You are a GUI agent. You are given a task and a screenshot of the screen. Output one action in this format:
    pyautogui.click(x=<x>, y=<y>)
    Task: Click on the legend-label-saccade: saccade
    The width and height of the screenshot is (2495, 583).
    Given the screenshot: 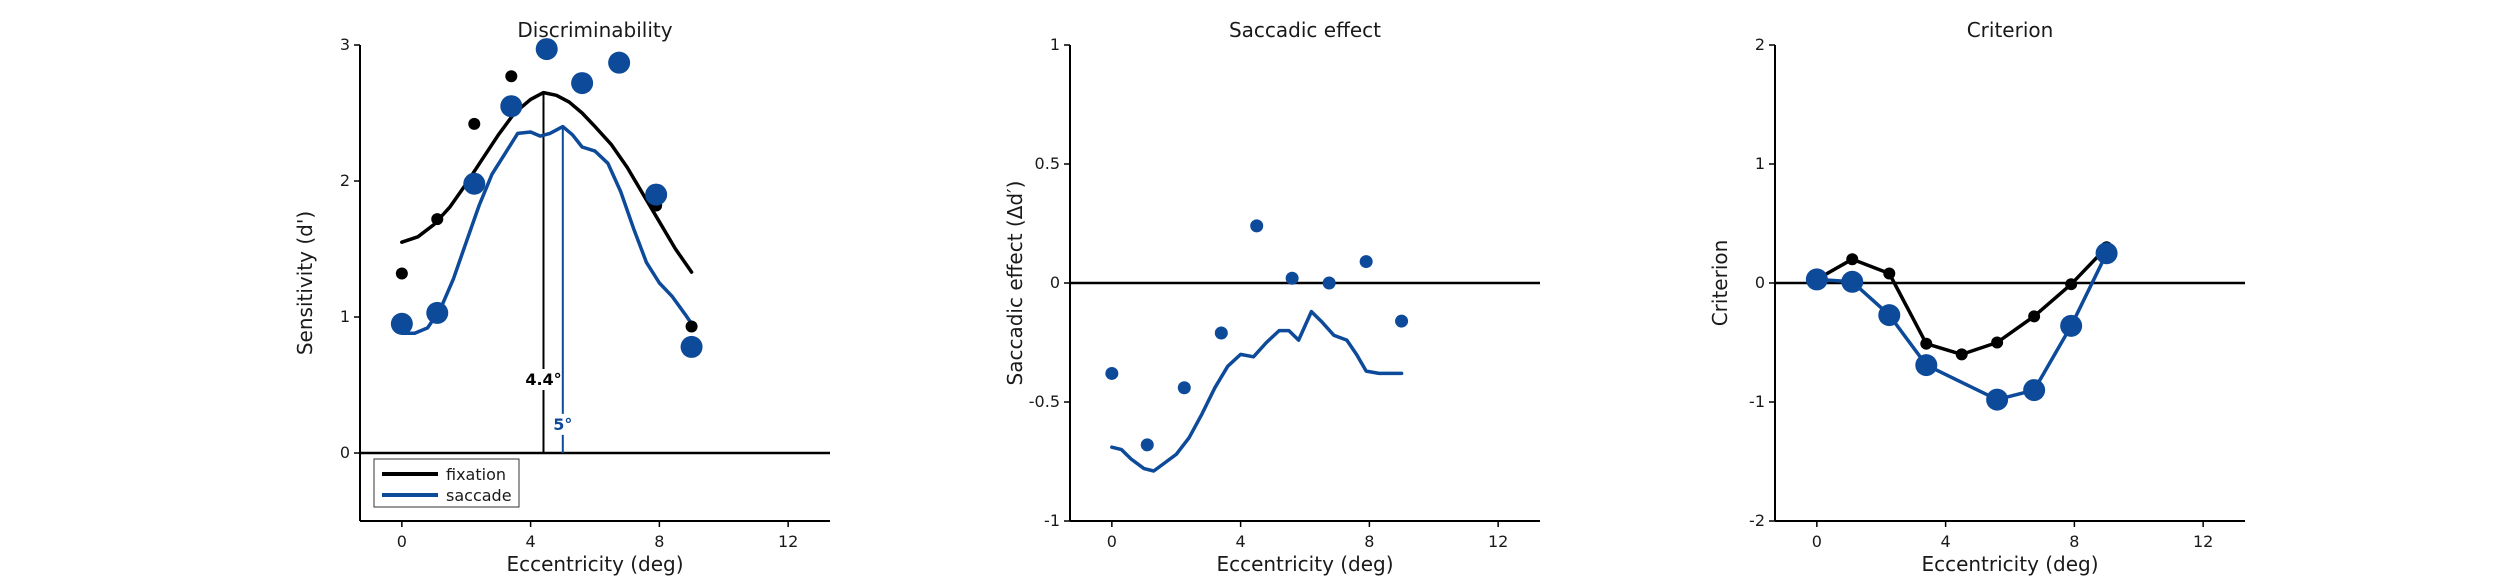 What is the action you would take?
    pyautogui.click(x=479, y=495)
    